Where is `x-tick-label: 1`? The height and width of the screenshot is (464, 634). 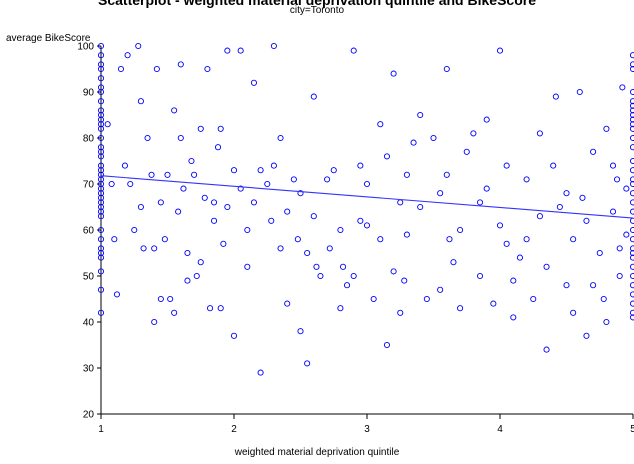 x-tick-label: 1 is located at coordinates (101, 429).